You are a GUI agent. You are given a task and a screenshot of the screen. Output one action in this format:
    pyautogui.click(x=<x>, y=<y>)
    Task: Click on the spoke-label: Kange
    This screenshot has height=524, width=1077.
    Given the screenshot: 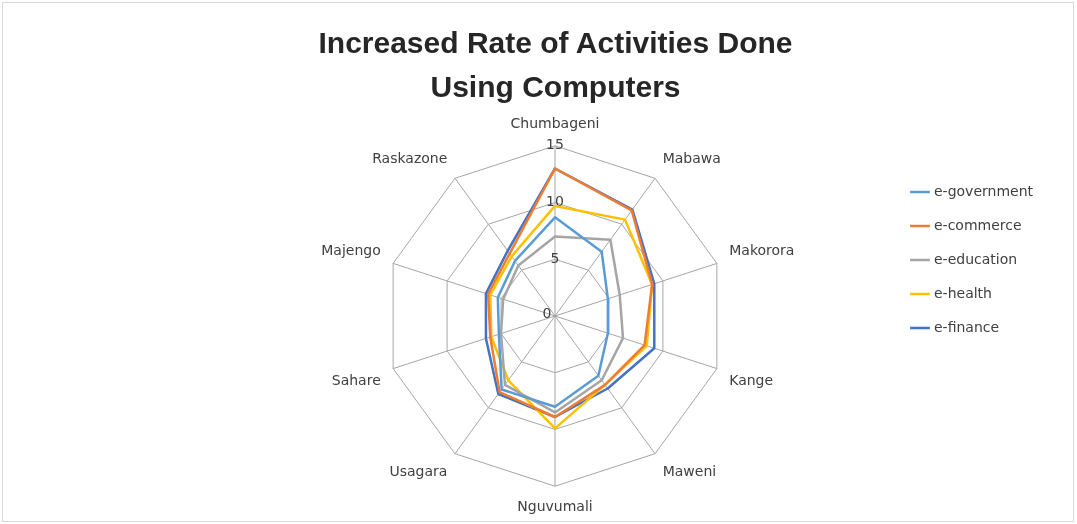 What is the action you would take?
    pyautogui.click(x=751, y=379)
    